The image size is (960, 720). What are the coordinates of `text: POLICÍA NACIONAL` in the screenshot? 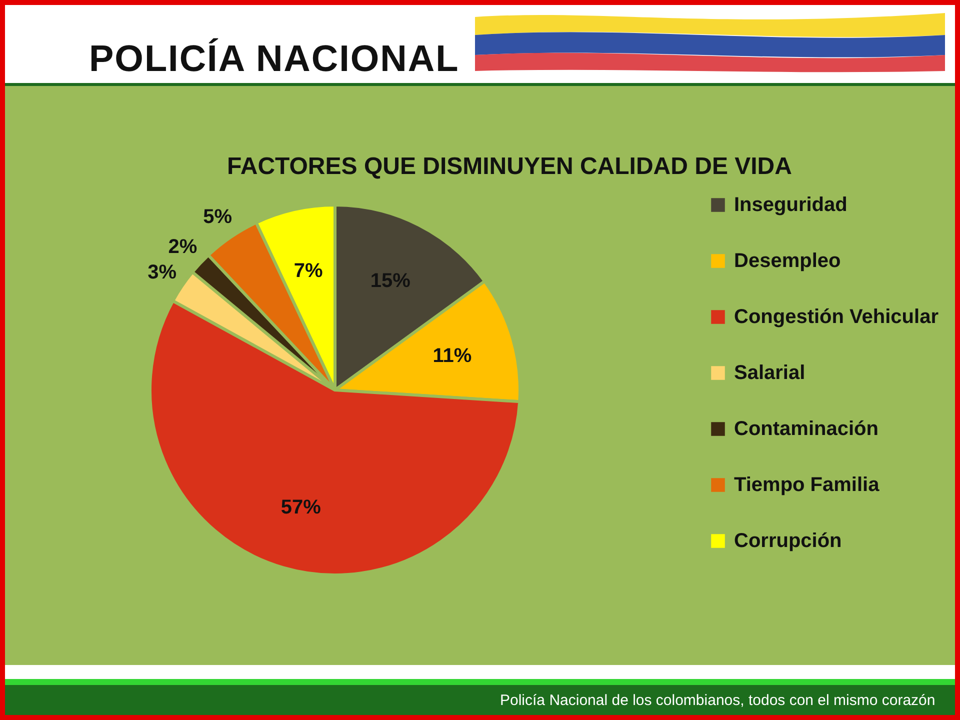 It's located at (274, 59).